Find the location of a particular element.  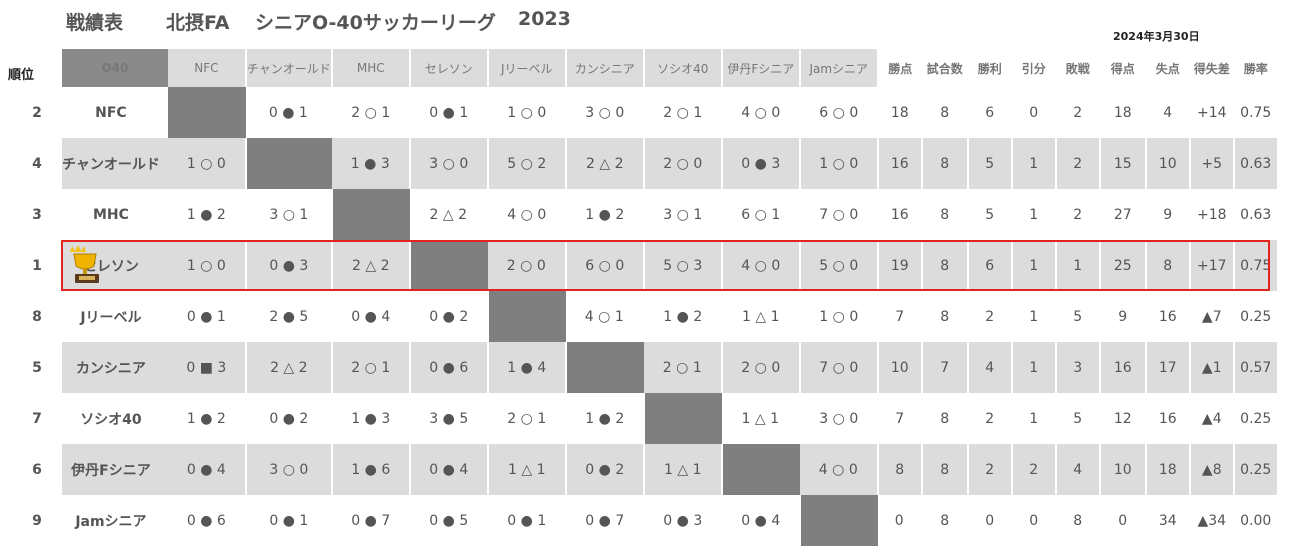

column-header-team: ソシオ40 is located at coordinates (683, 68).